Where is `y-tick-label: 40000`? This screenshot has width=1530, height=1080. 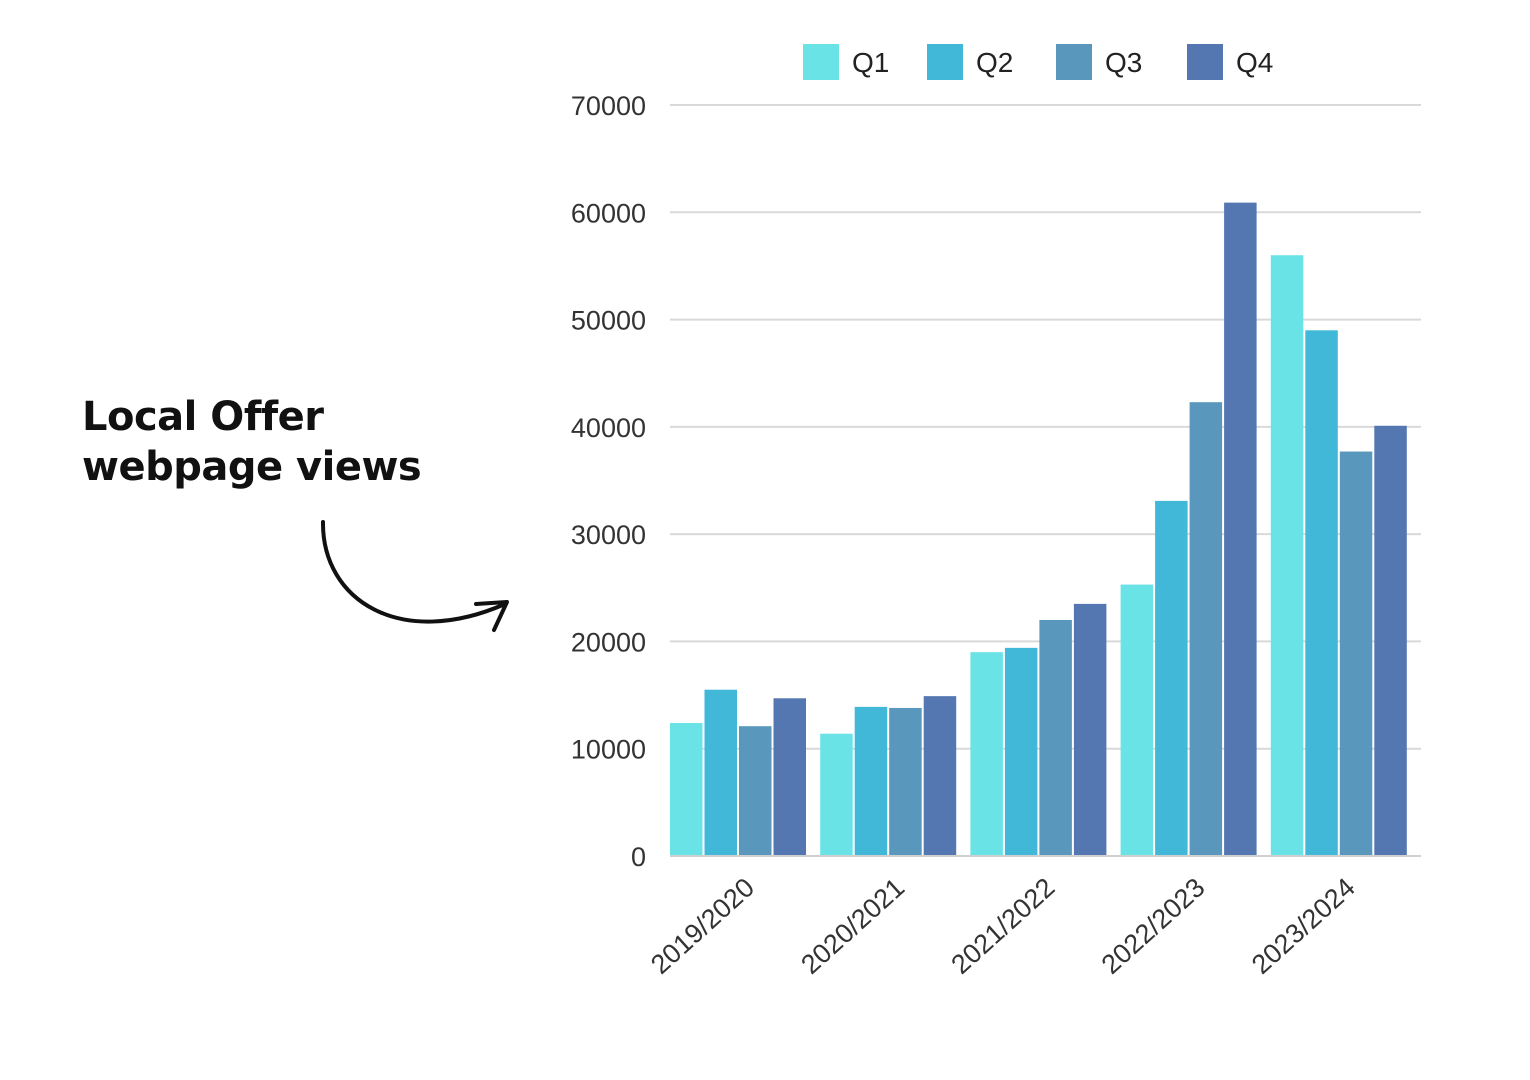 y-tick-label: 40000 is located at coordinates (608, 428).